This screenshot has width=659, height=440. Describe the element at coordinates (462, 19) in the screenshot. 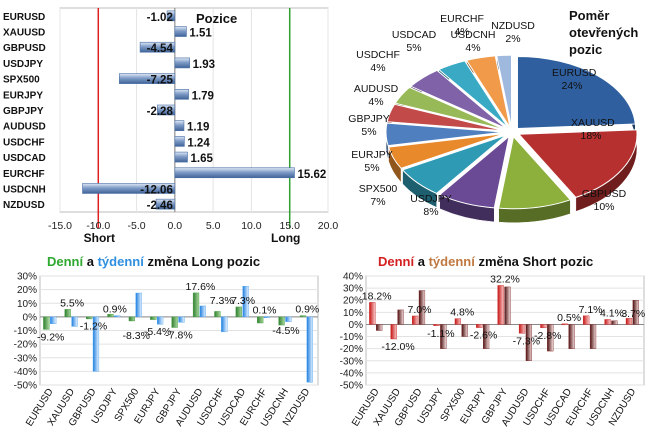

I see `pie-slice-name: EURCHF` at that location.